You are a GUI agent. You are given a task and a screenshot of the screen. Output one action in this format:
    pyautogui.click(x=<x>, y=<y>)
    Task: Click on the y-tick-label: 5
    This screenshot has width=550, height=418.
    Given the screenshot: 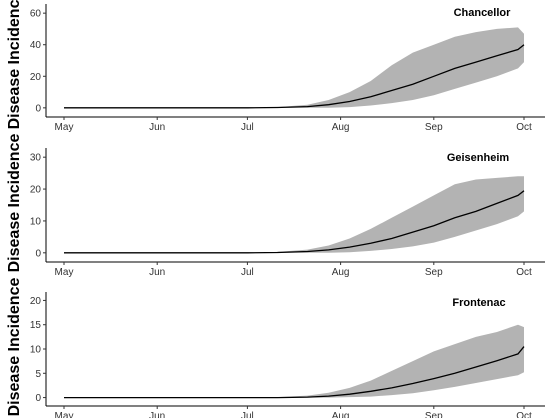 What is the action you would take?
    pyautogui.click(x=38, y=374)
    